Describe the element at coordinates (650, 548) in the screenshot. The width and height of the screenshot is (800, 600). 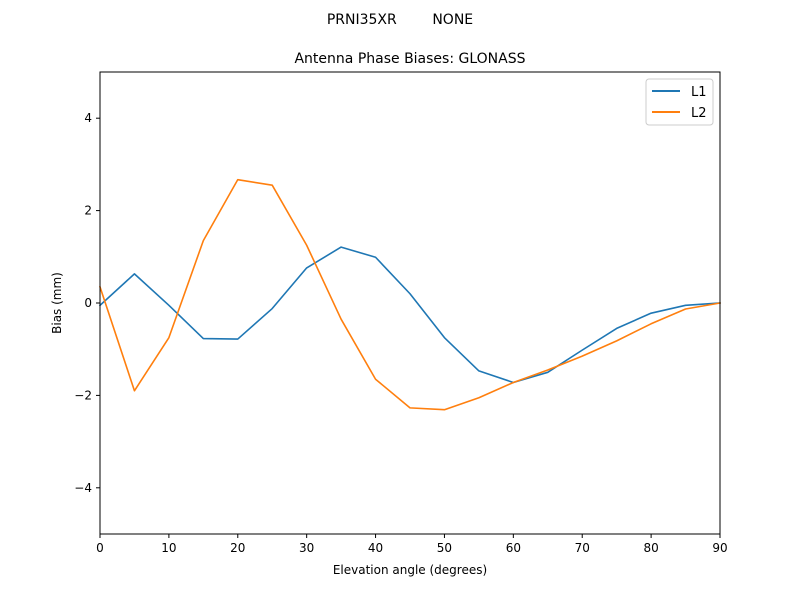
I see `x-tick-label: 80` at that location.